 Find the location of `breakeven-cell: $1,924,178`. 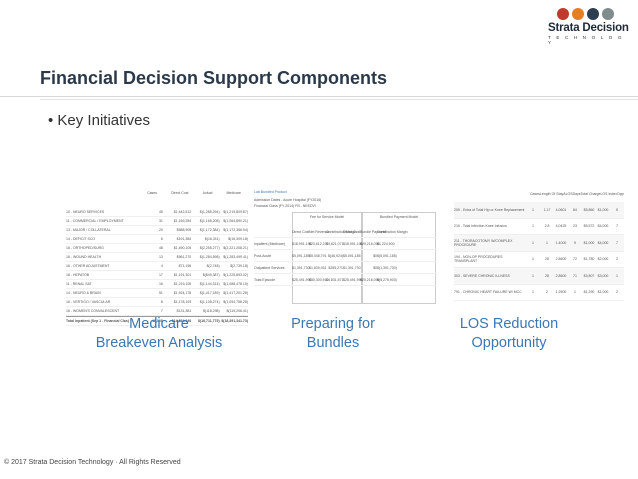

breakeven-cell: $1,924,178 is located at coordinates (182, 293).